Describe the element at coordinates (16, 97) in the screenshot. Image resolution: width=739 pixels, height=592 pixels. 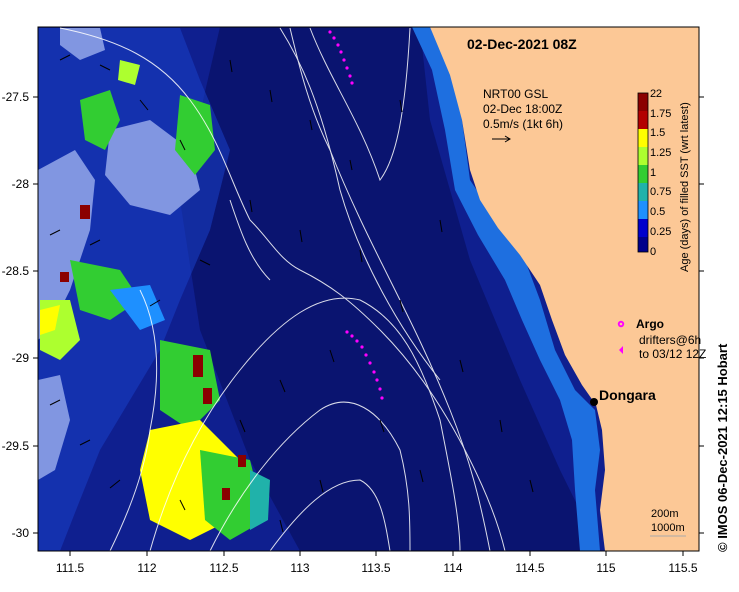
I see `y-tick-label: -27.5` at that location.